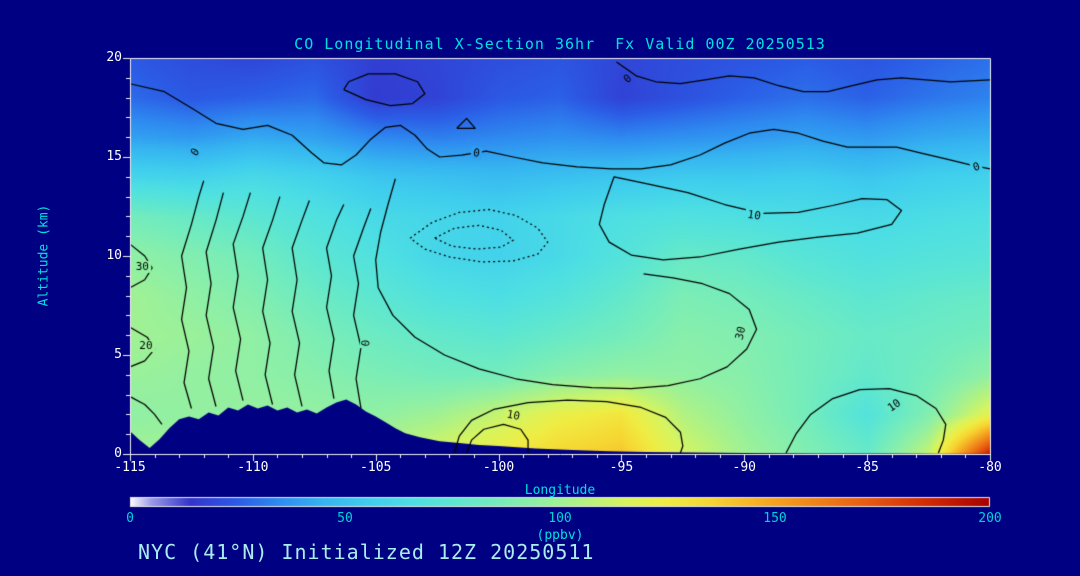 Image resolution: width=1080 pixels, height=576 pixels. Describe the element at coordinates (990, 467) in the screenshot. I see `x-tick-label: -80` at that location.